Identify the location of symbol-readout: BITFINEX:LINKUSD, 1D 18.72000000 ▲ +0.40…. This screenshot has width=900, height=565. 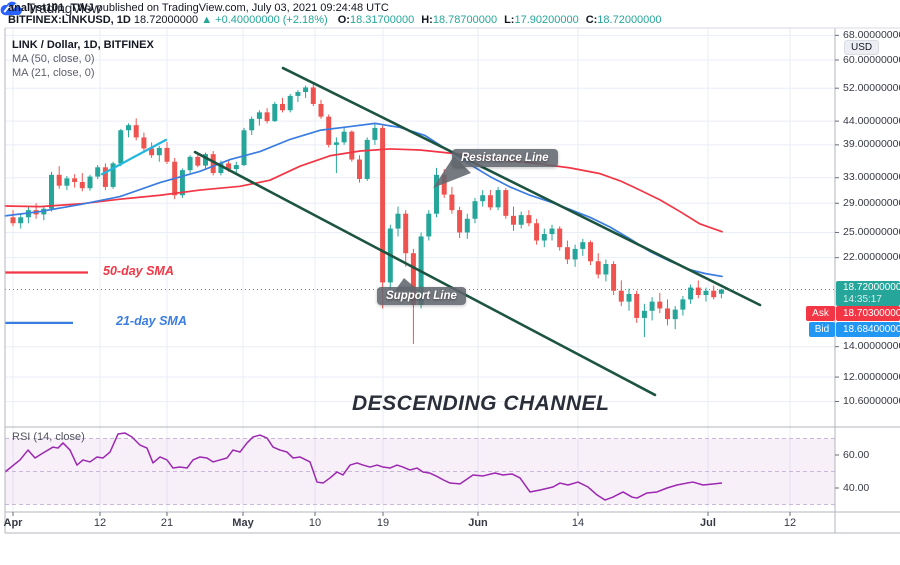
(335, 20).